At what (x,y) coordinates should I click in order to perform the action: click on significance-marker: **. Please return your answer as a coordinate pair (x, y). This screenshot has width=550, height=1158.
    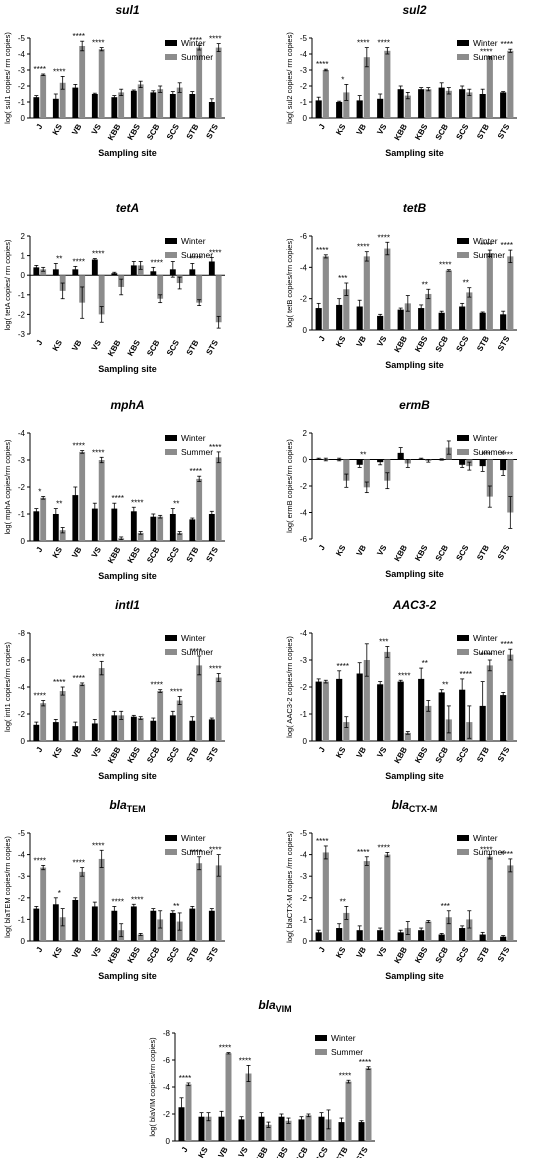
    Looking at the image, I should click on (59, 258).